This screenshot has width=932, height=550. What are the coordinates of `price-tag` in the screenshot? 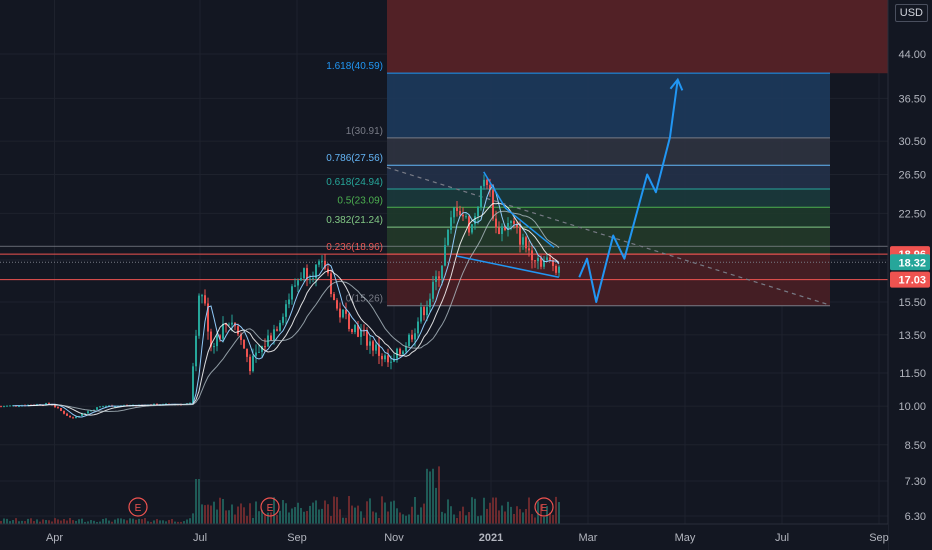 It's located at (910, 279).